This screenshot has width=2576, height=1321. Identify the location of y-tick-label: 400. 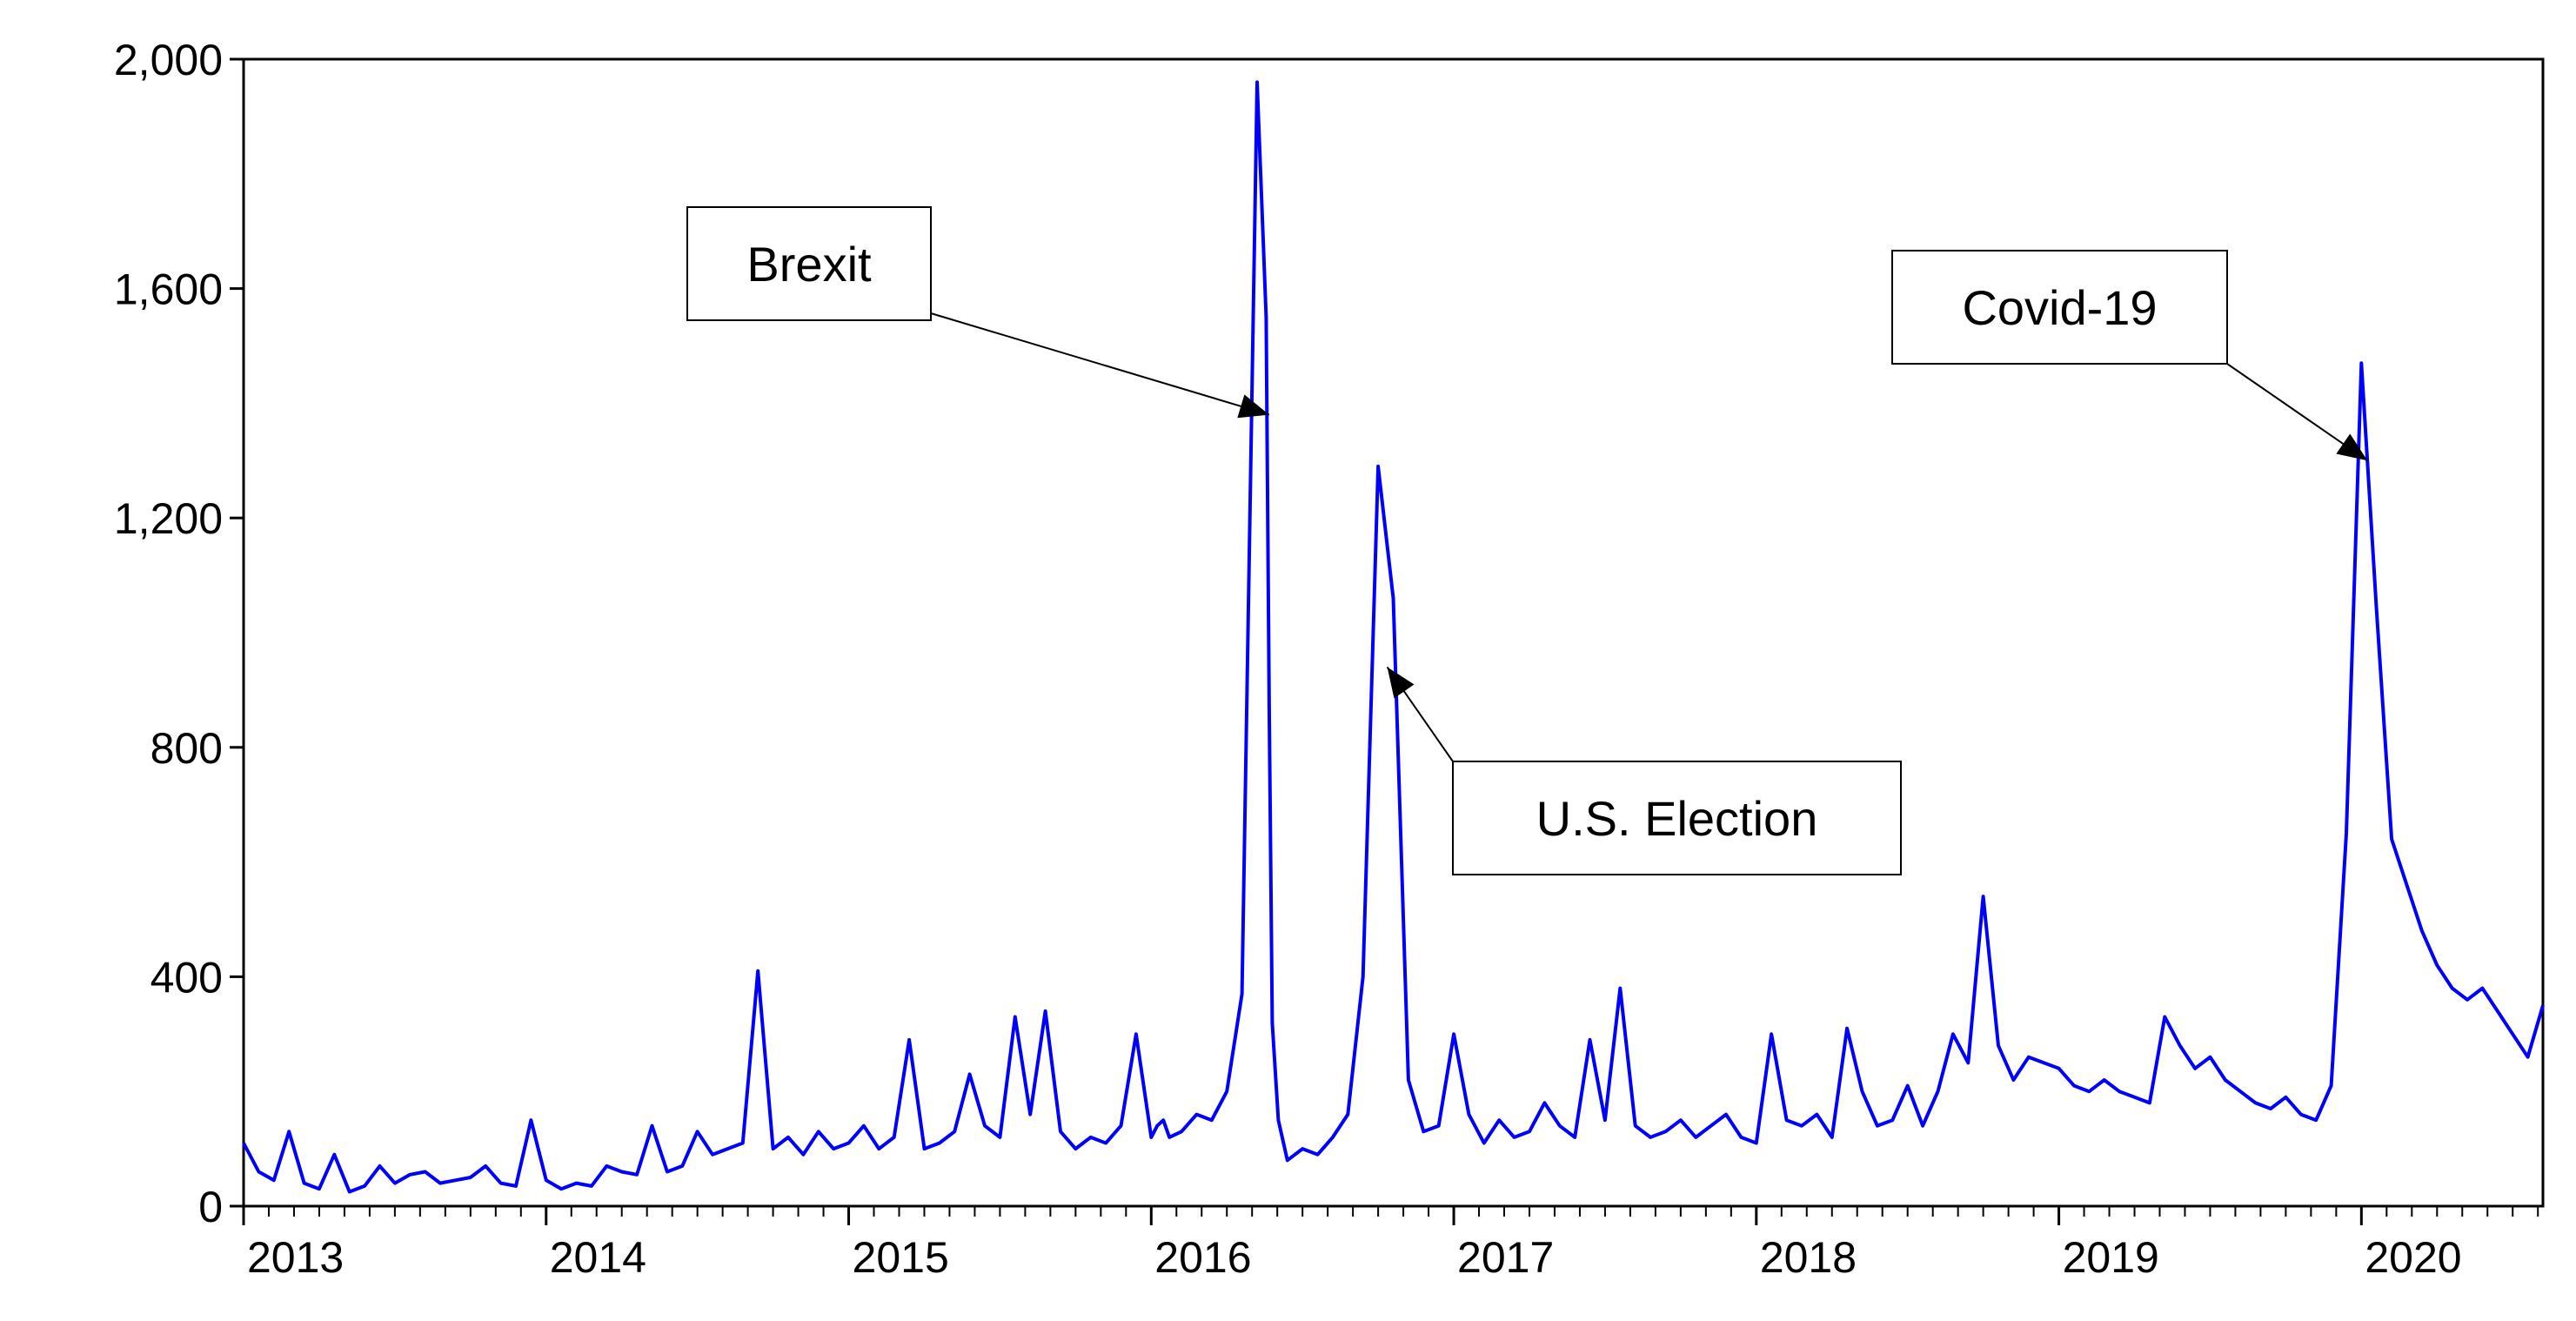
(187, 978).